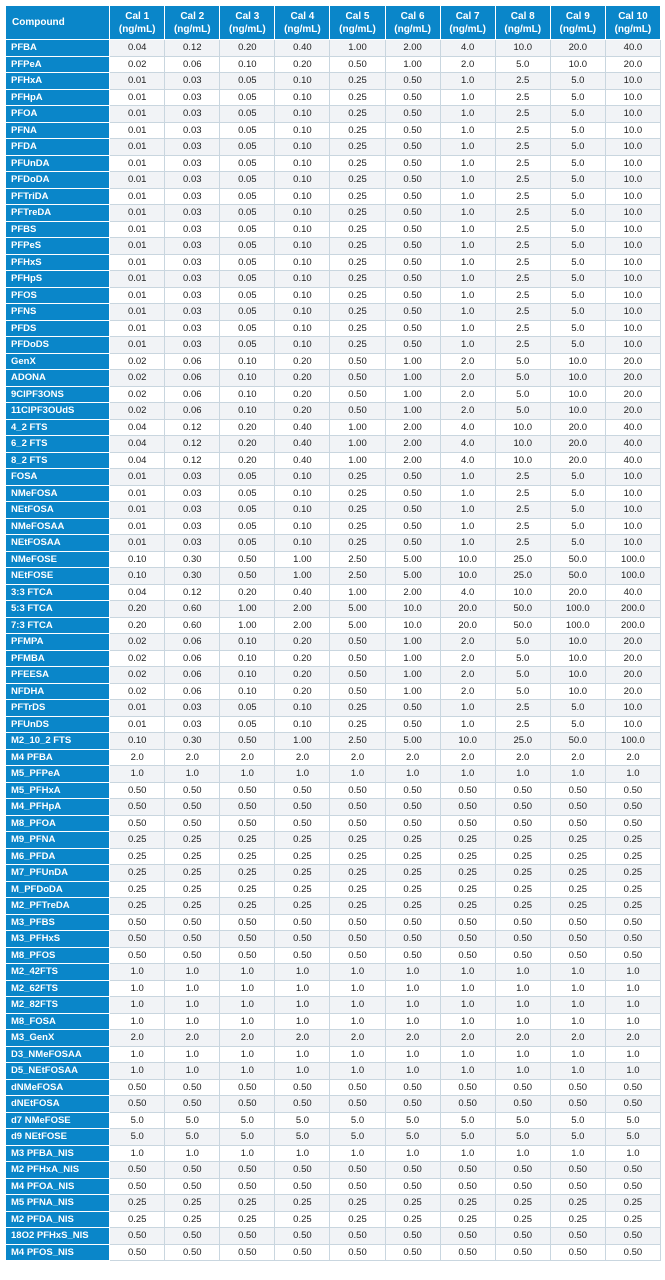 The height and width of the screenshot is (1280, 665). What do you see at coordinates (333, 774) in the screenshot?
I see `table-row: M5_PFPeA 1.0 1.0 1.0 1.0 1.0 1.0 1.0 1.0 1.0 1.0` at bounding box center [333, 774].